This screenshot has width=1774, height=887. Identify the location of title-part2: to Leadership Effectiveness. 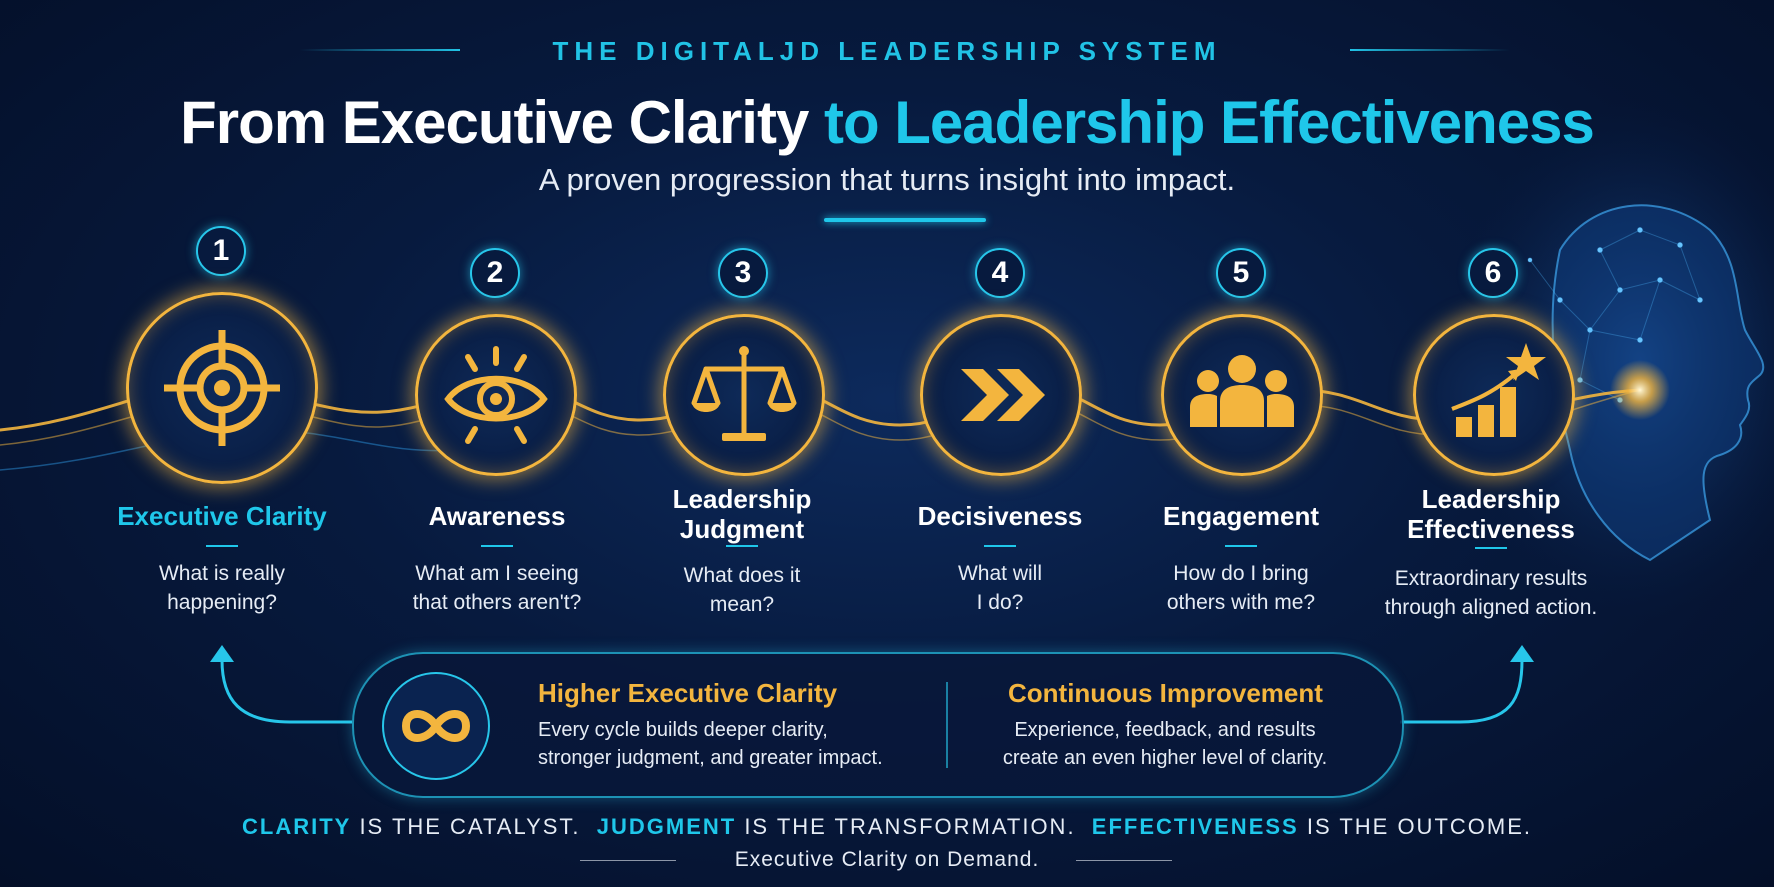
(1209, 122).